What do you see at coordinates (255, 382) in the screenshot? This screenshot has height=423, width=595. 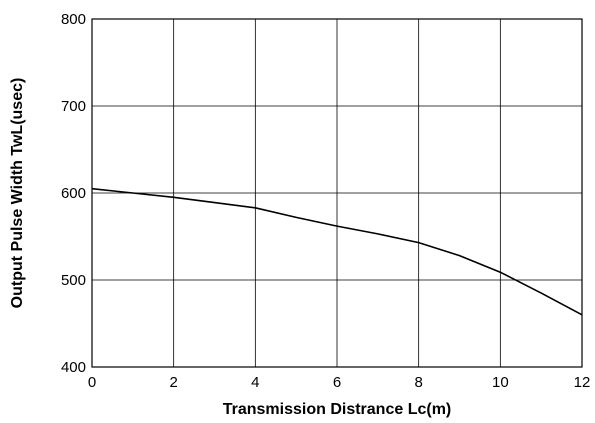 I see `x-tick-label: 4` at bounding box center [255, 382].